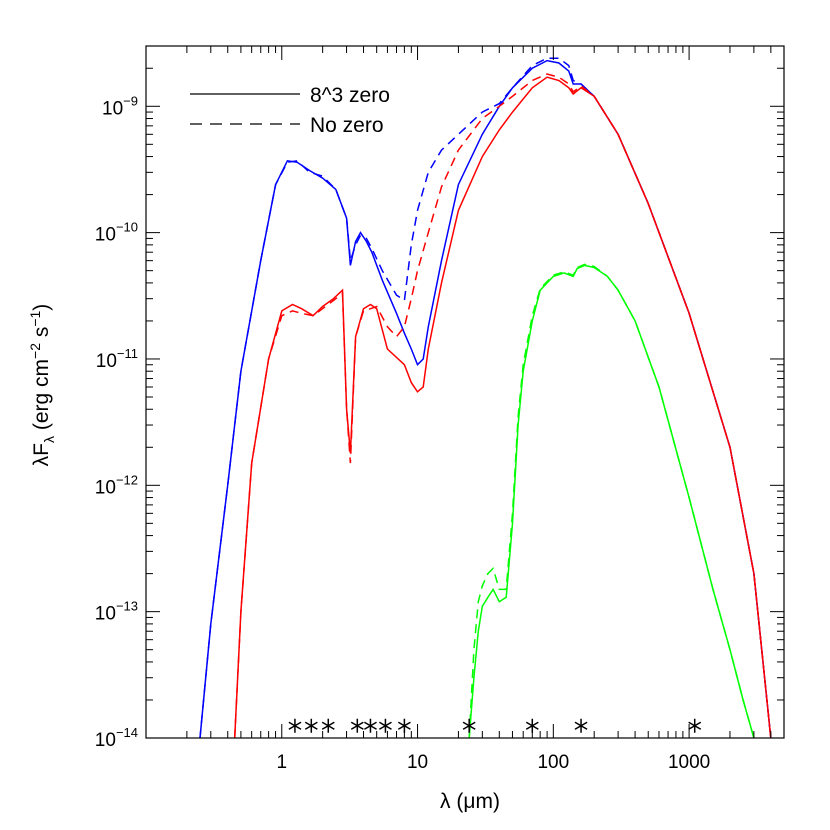 The width and height of the screenshot is (830, 830). I want to click on y-tick-label: 10−9, so click(120, 106).